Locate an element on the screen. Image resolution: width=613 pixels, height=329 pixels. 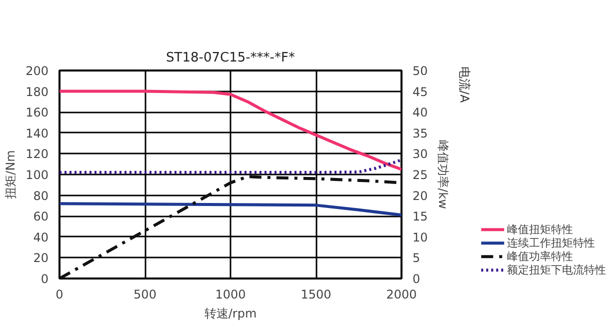
x-tick-label: 2000 is located at coordinates (401, 295).